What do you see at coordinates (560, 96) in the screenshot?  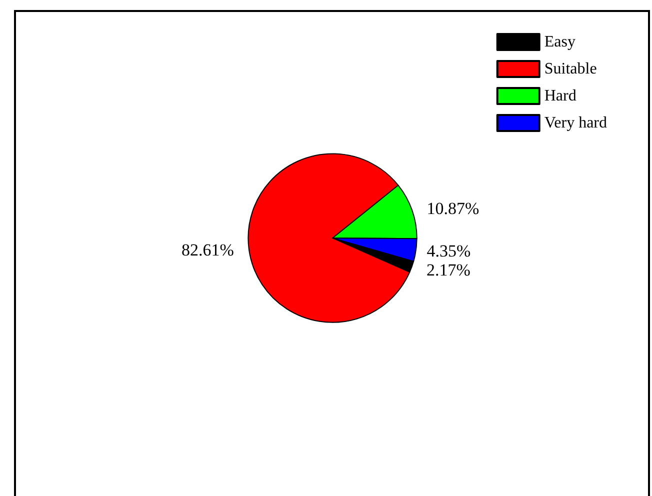 I see `legend-label: Hard` at bounding box center [560, 96].